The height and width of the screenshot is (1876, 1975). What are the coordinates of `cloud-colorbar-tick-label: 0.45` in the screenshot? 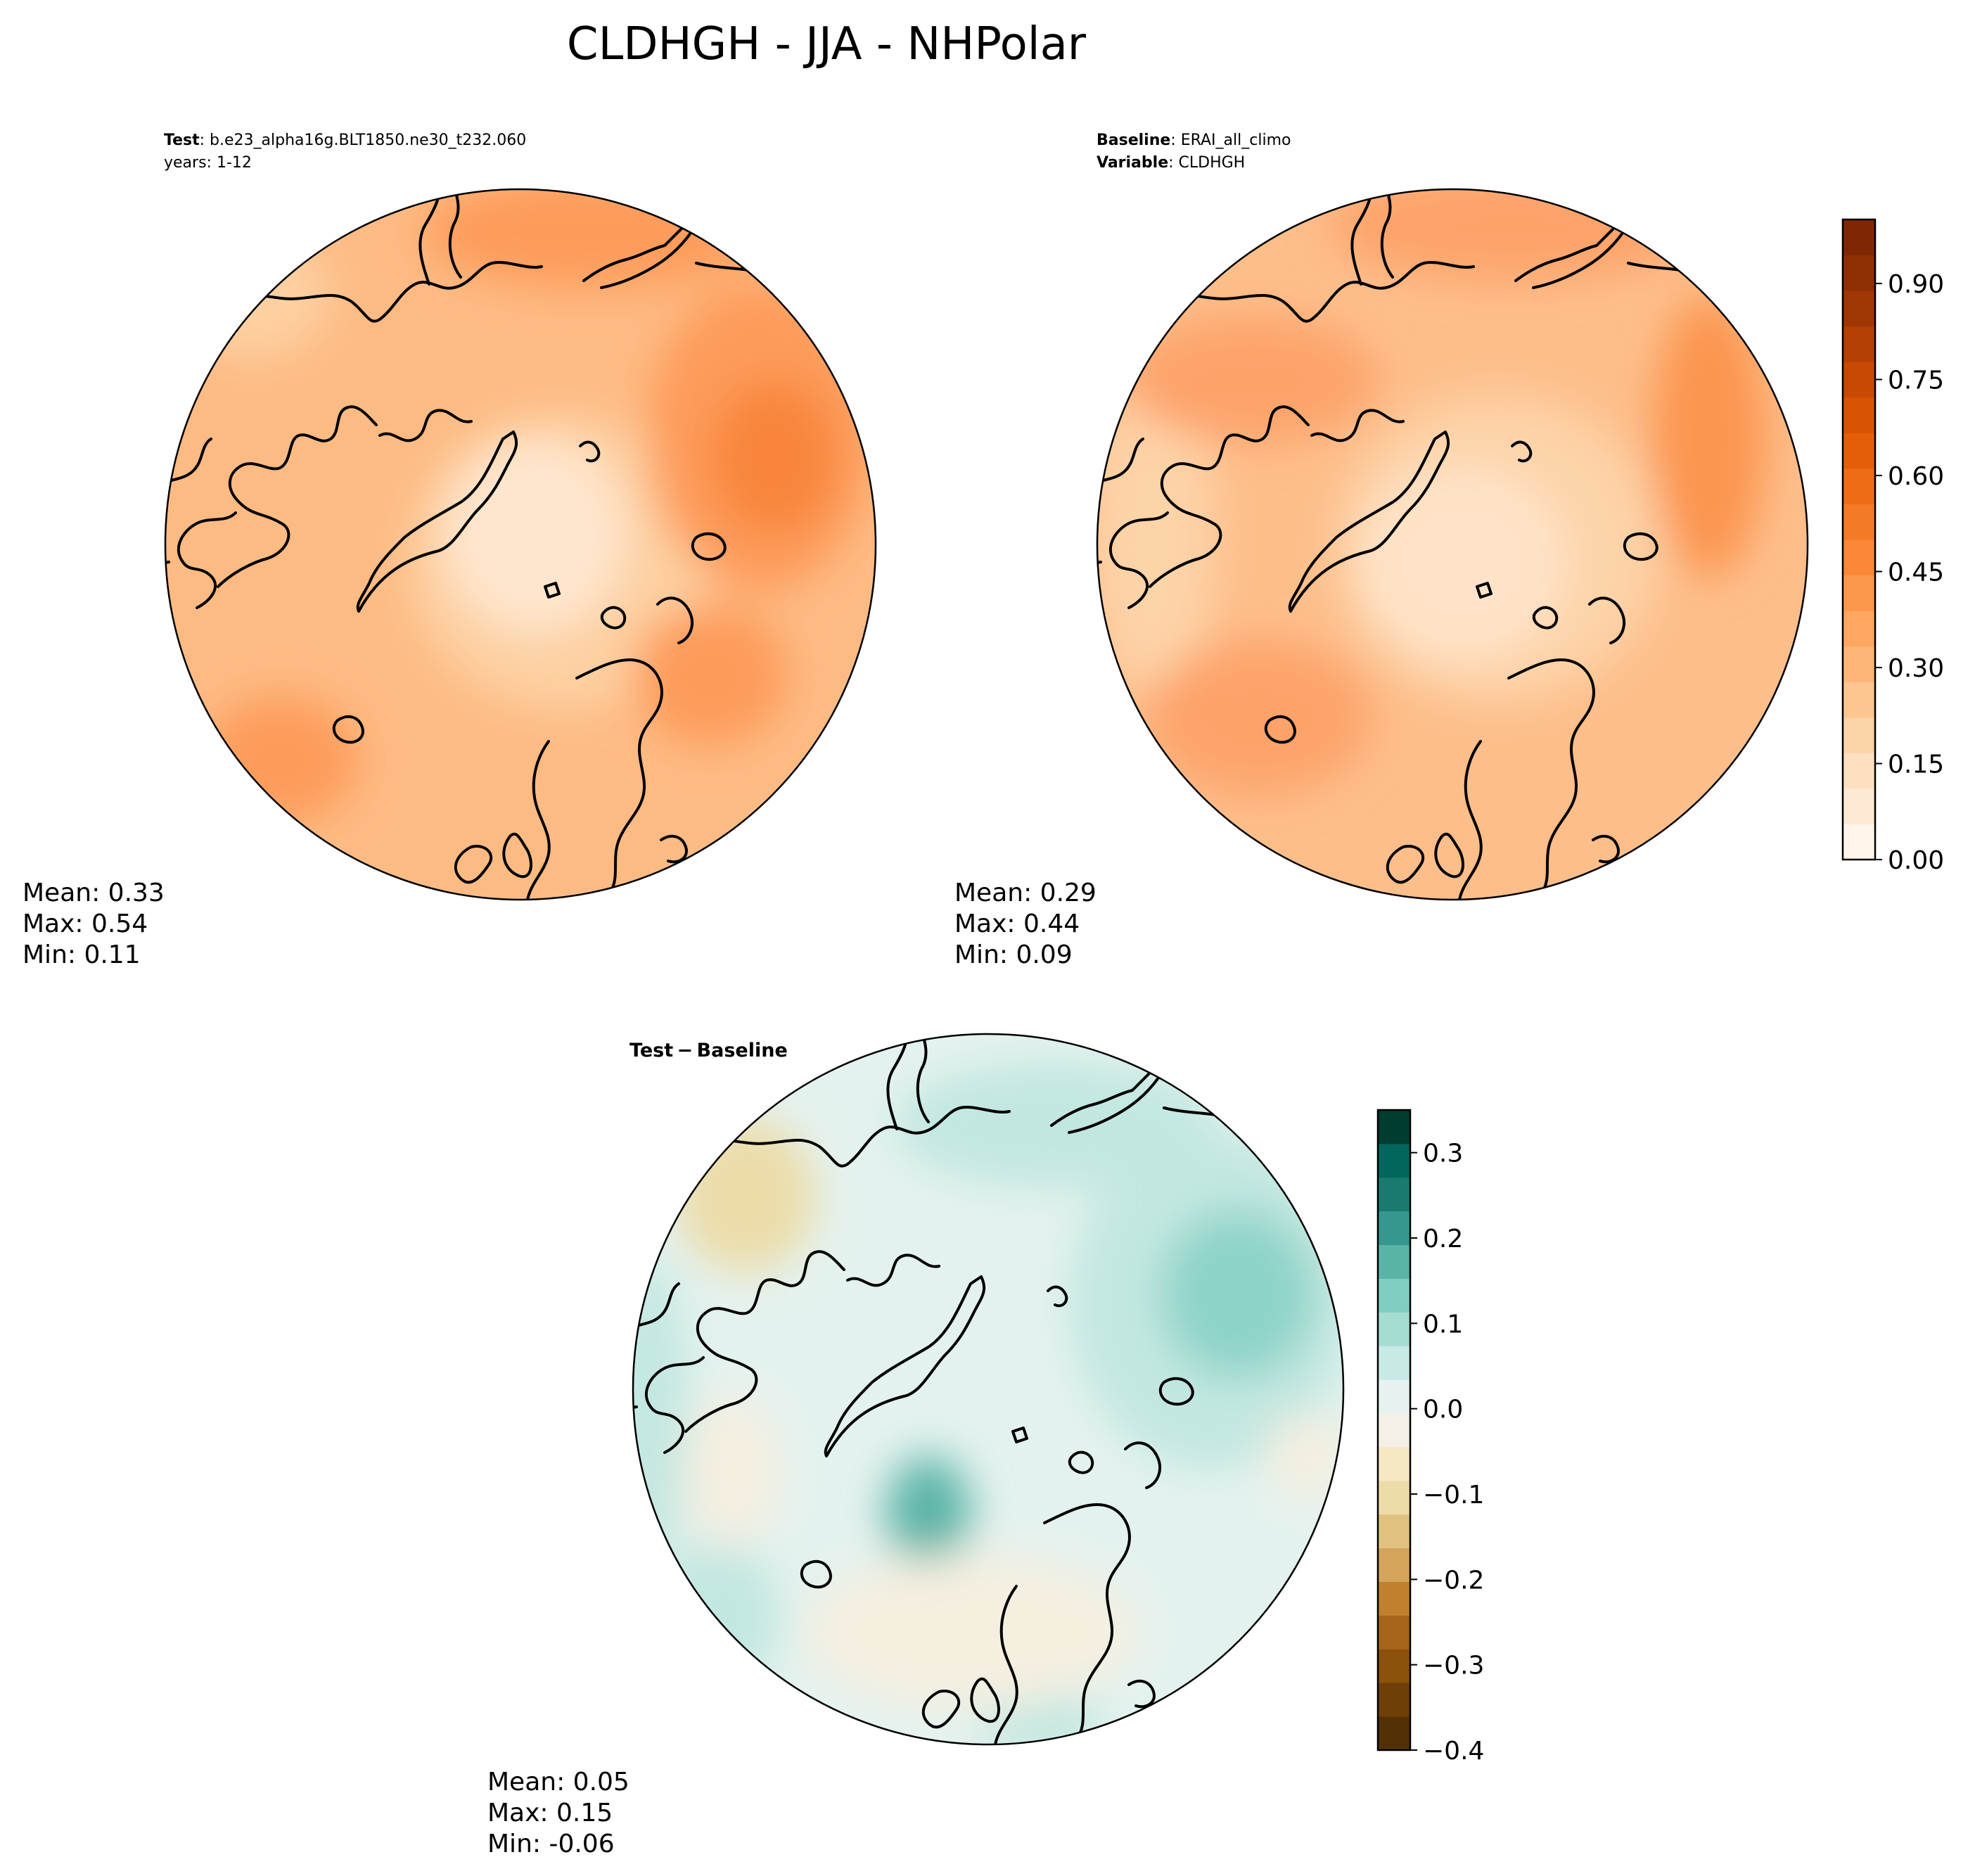 It's located at (1916, 573).